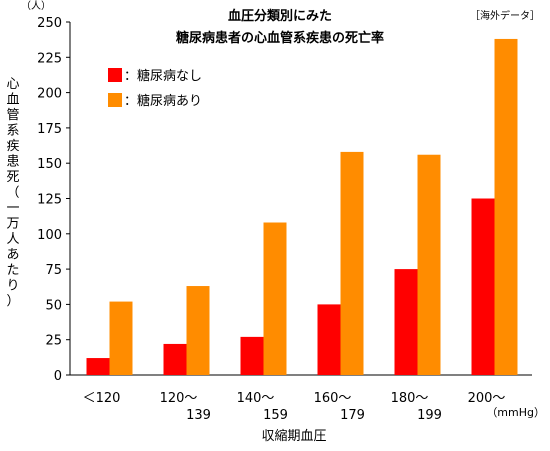 Image resolution: width=550 pixels, height=451 pixels. What do you see at coordinates (294, 407) in the screenshot?
I see `x-tick-labels: ＜120 120～ 139 140～ 159 160～ 179 180～ 199 200～` at bounding box center [294, 407].